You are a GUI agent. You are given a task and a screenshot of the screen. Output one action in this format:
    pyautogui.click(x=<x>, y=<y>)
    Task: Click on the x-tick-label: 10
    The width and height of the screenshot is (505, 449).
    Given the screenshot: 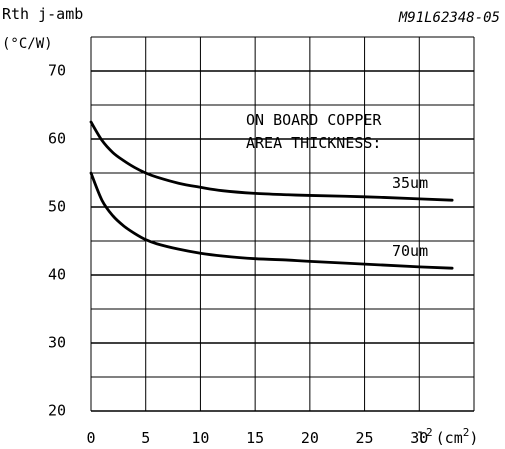 What is the action you would take?
    pyautogui.click(x=200, y=438)
    